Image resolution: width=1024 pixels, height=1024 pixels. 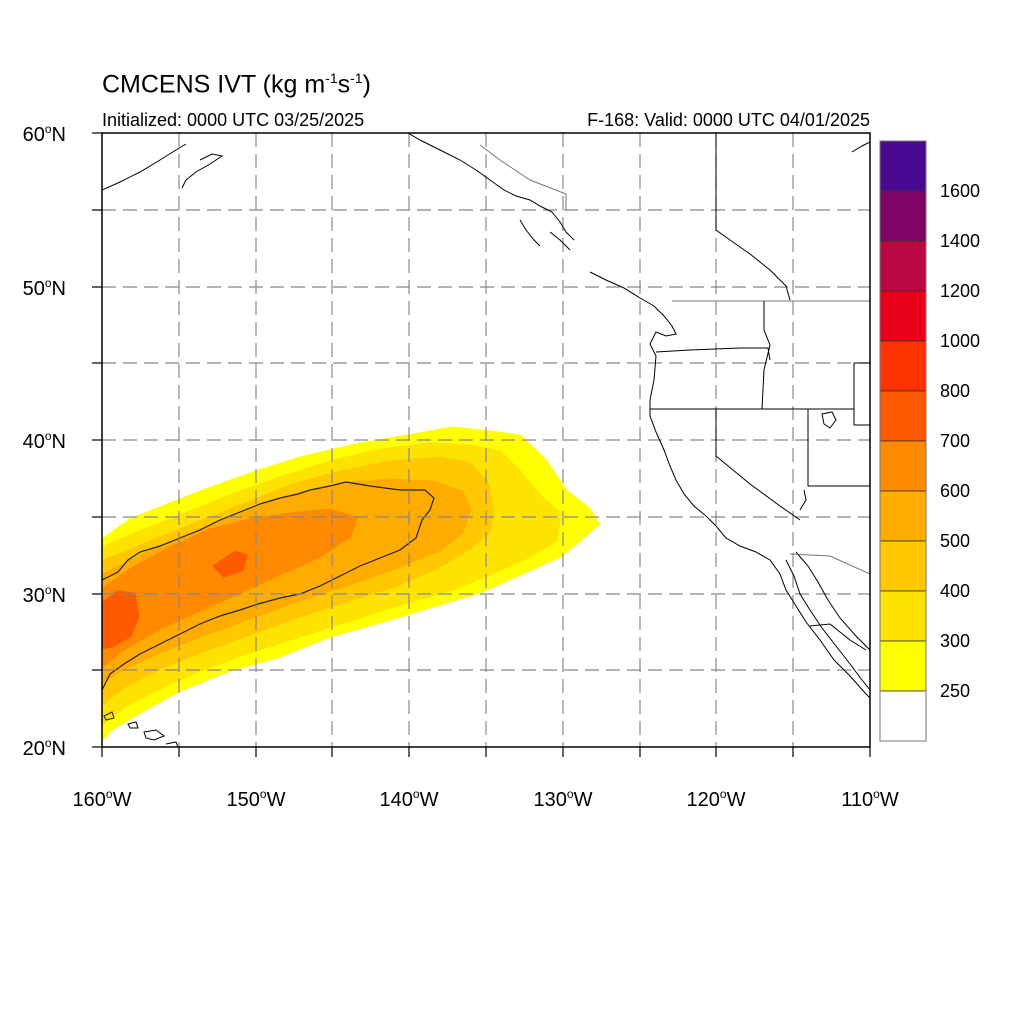 I want to click on coast-west-north-america, so click(x=729, y=485).